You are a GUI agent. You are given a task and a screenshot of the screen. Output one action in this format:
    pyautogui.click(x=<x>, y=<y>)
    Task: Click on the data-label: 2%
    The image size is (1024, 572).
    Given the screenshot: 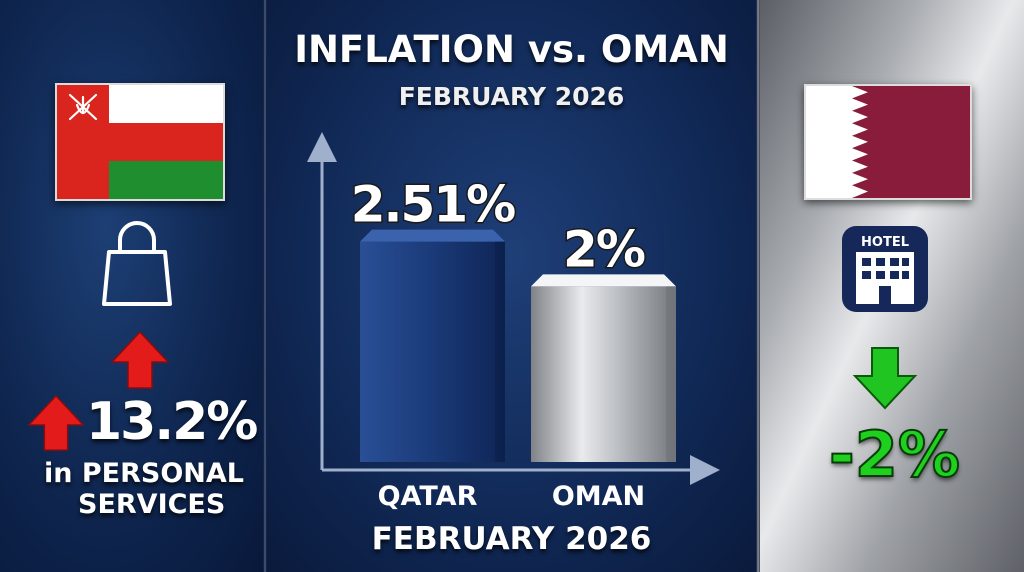 What is the action you would take?
    pyautogui.click(x=604, y=249)
    